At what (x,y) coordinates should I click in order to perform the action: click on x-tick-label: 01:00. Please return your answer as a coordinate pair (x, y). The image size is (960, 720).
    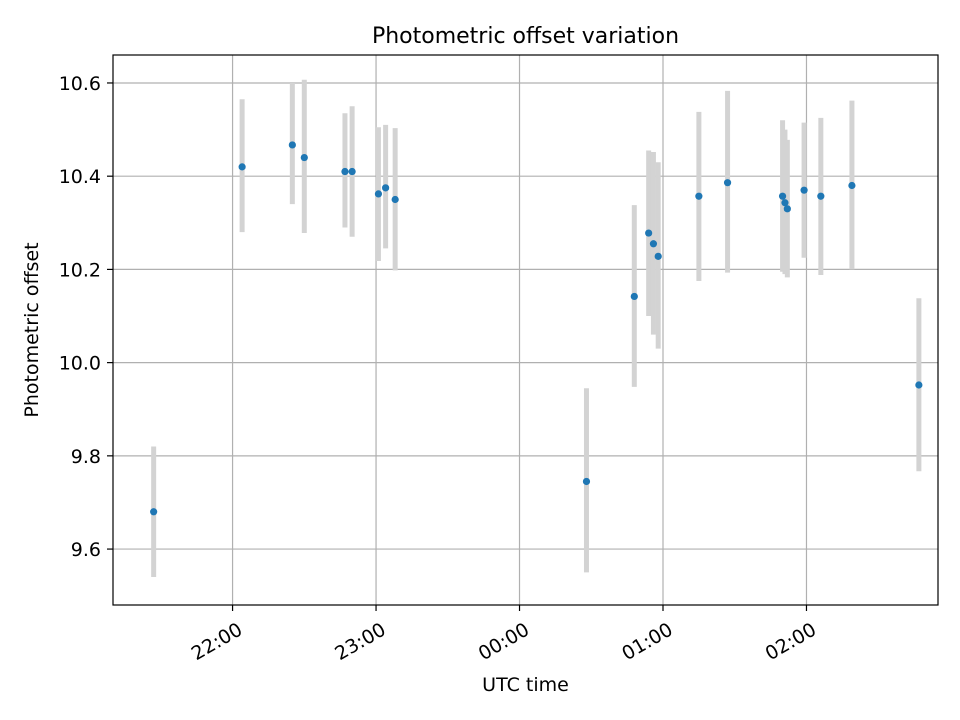
    Looking at the image, I should click on (647, 642).